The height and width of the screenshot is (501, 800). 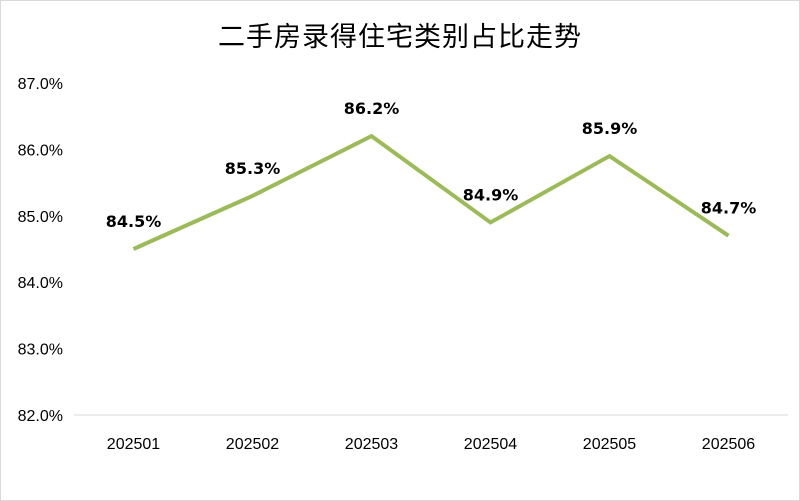 I want to click on x-tick-label: 202503, so click(x=371, y=444).